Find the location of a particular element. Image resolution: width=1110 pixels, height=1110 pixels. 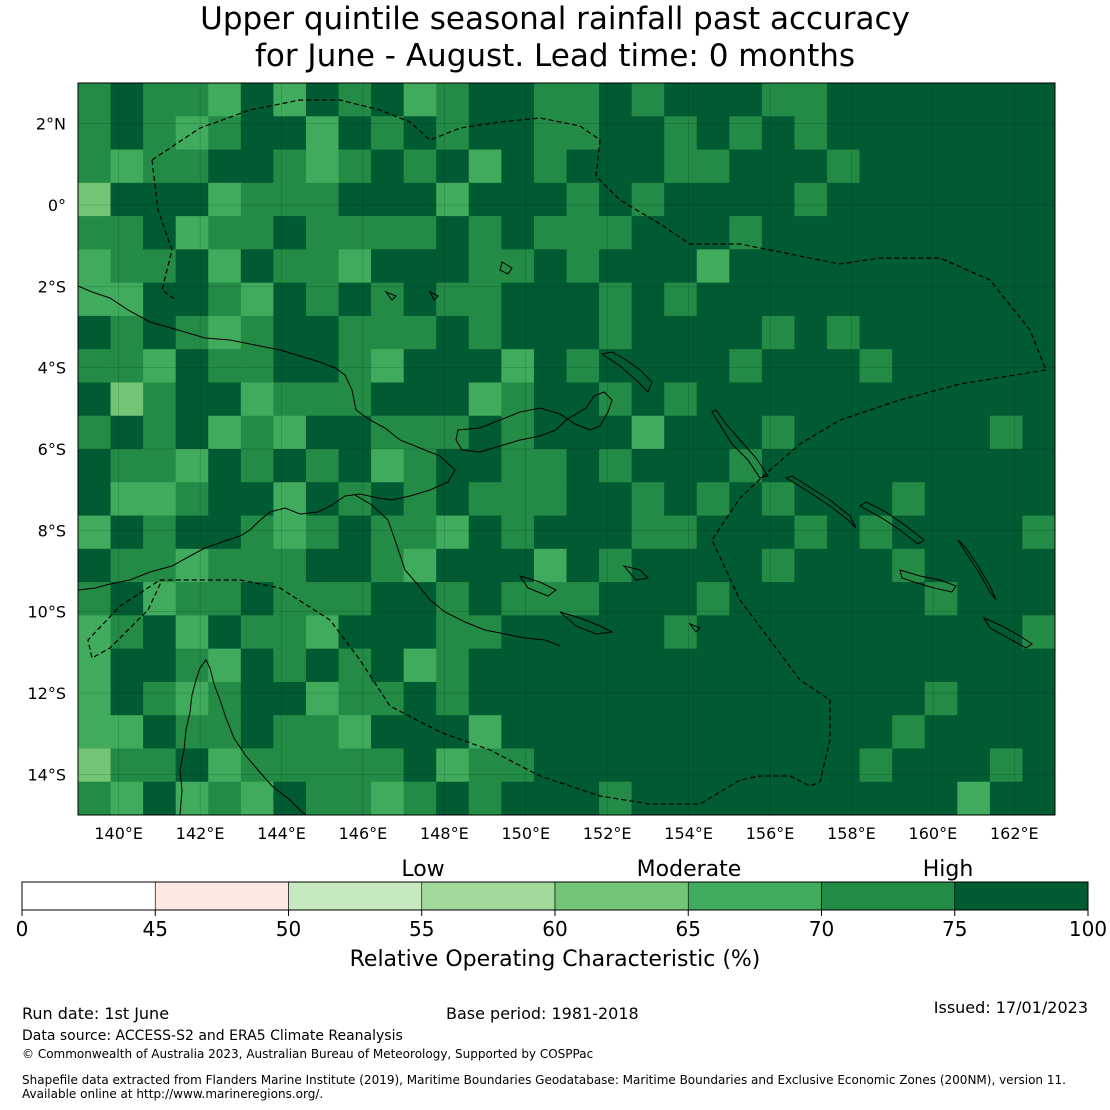

coastline-new-ireland is located at coordinates (626, 372).